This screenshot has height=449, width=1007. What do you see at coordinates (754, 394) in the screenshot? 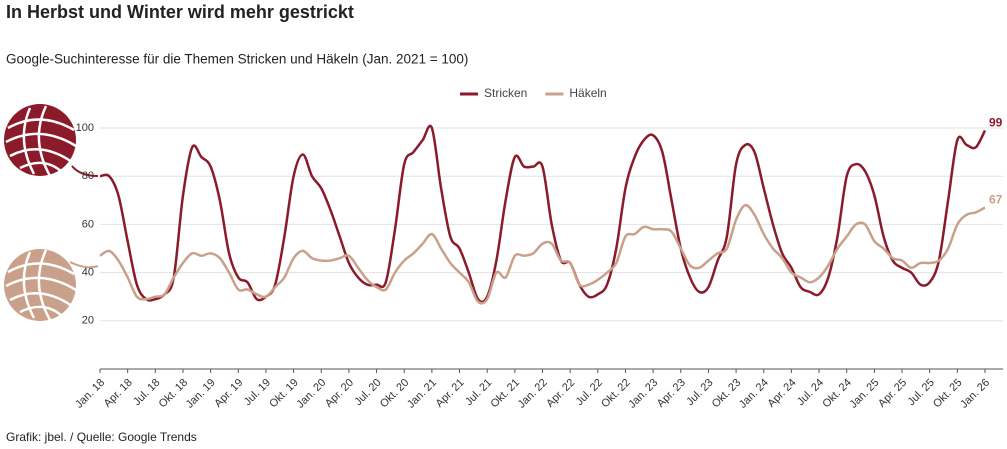
I see `x-tick-label: Jan. 24` at bounding box center [754, 394].